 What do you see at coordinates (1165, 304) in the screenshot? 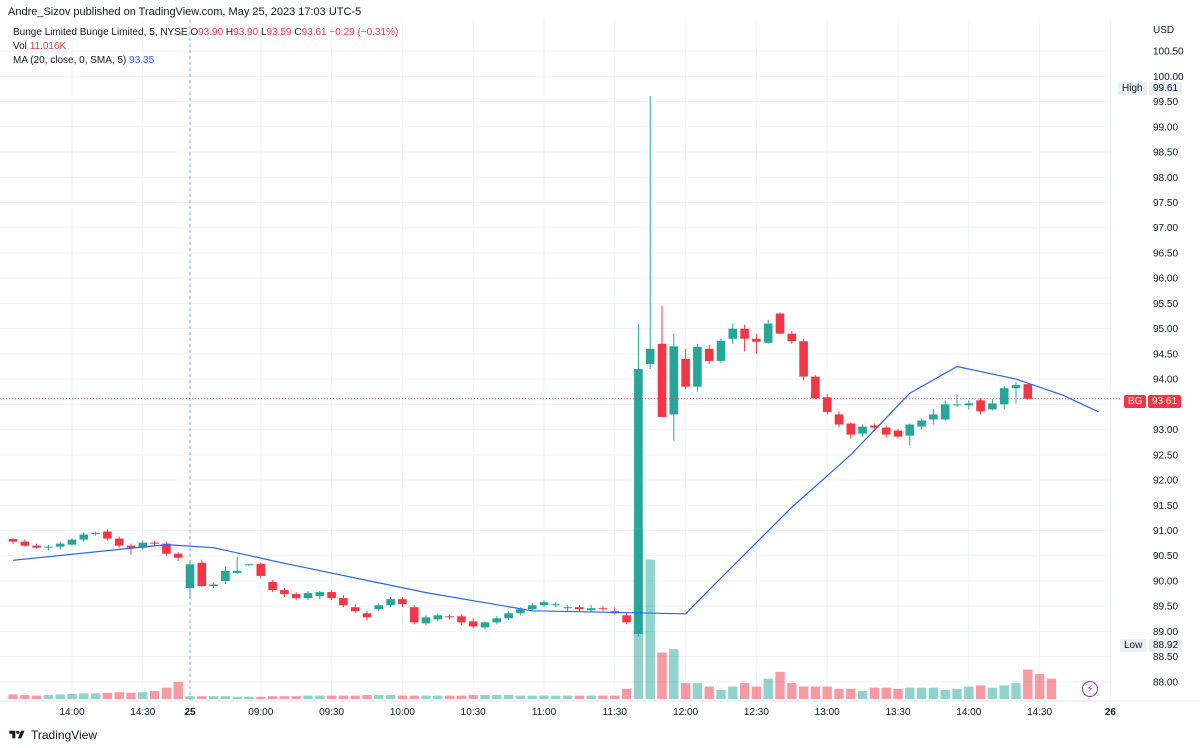
I see `price-tick-label: 95.50` at bounding box center [1165, 304].